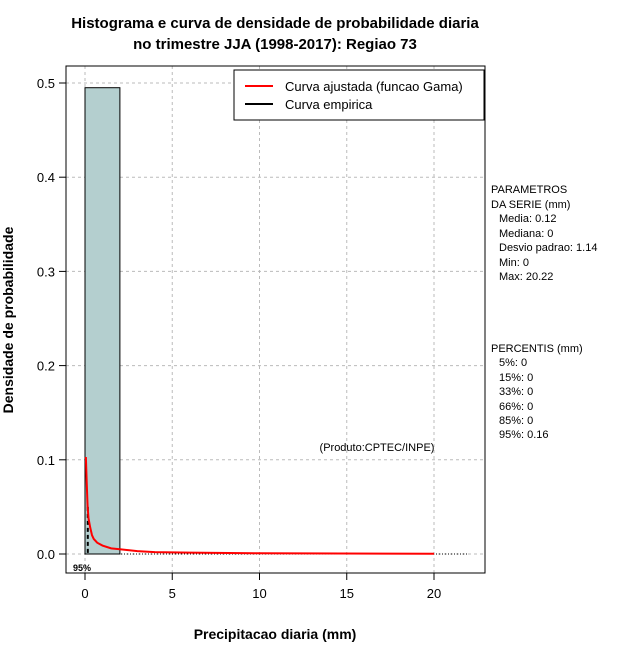  What do you see at coordinates (172, 593) in the screenshot?
I see `x-tick-label: 5` at bounding box center [172, 593].